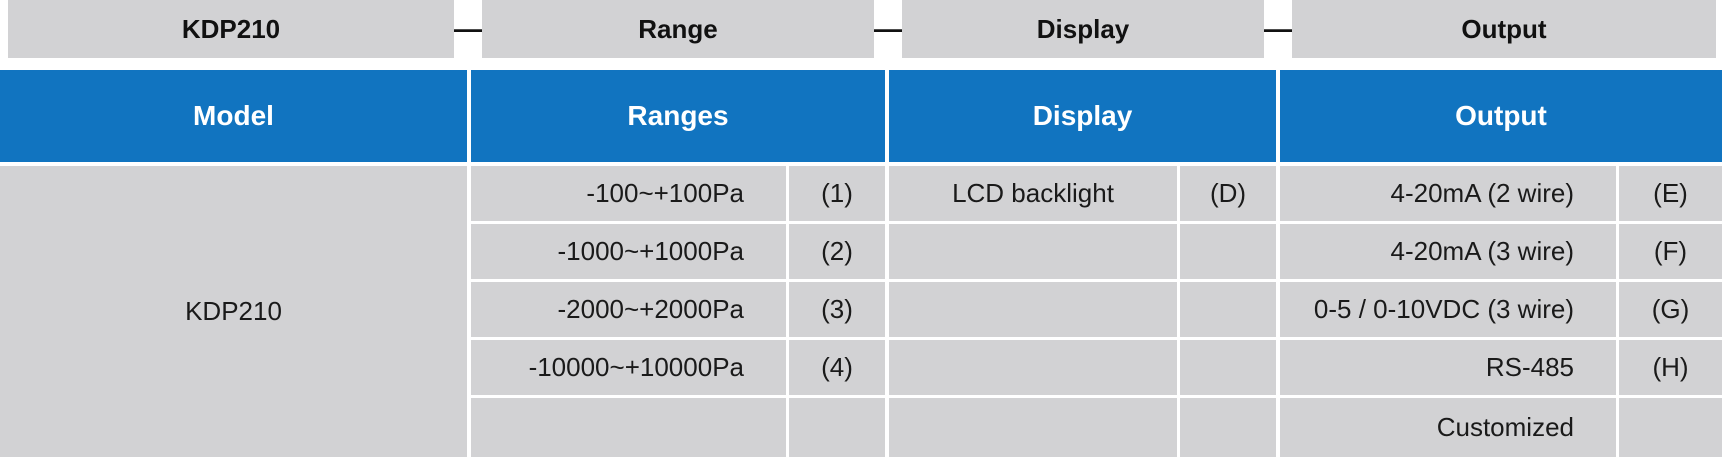 Image resolution: width=1722 pixels, height=457 pixels. What do you see at coordinates (1082, 116) in the screenshot?
I see `header-display: Display` at bounding box center [1082, 116].